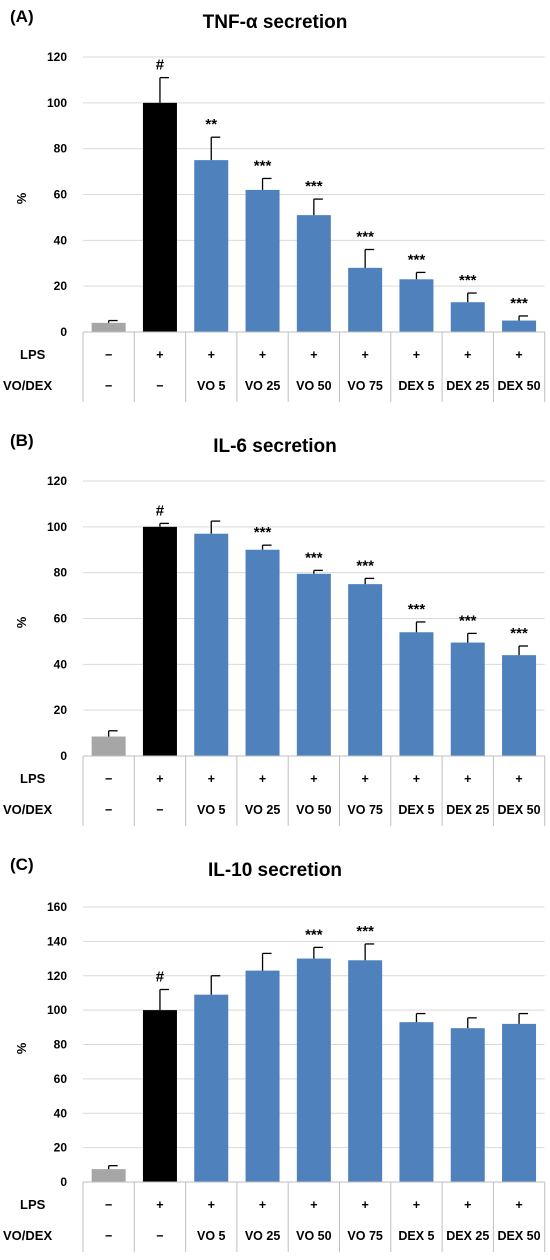 The height and width of the screenshot is (1260, 550). I want to click on vodex-cell: VO 75, so click(364, 1236).